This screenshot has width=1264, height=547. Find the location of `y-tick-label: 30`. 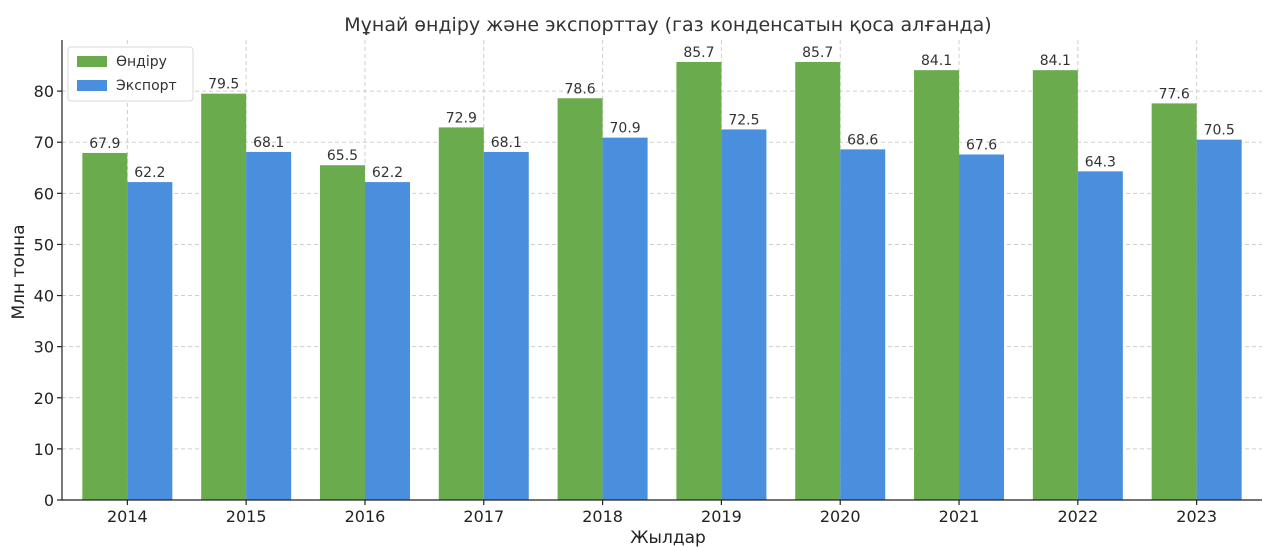

y-tick-label: 30 is located at coordinates (44, 347).